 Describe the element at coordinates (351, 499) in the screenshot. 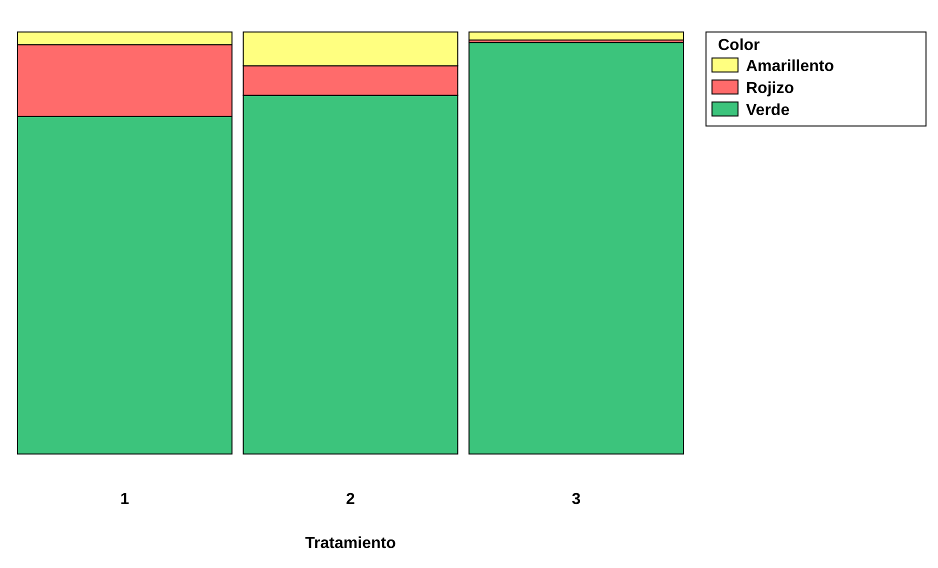

I see `x-tick-label: 2` at that location.